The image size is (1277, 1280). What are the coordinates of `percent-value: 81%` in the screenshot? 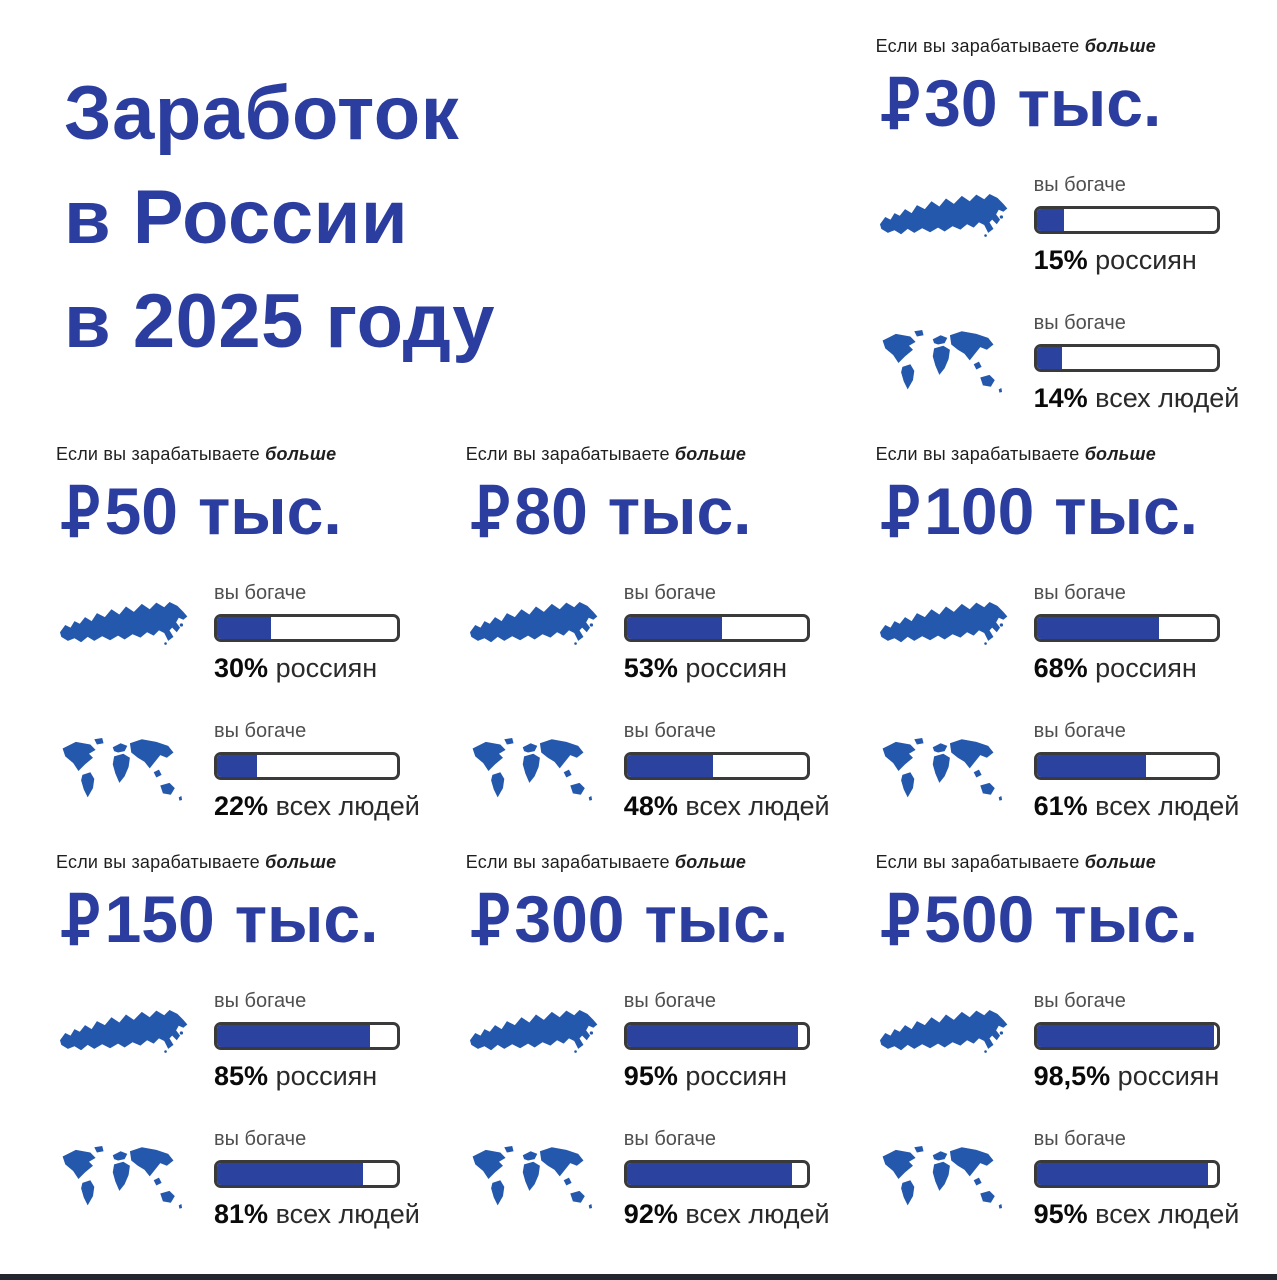 It's located at (241, 1213).